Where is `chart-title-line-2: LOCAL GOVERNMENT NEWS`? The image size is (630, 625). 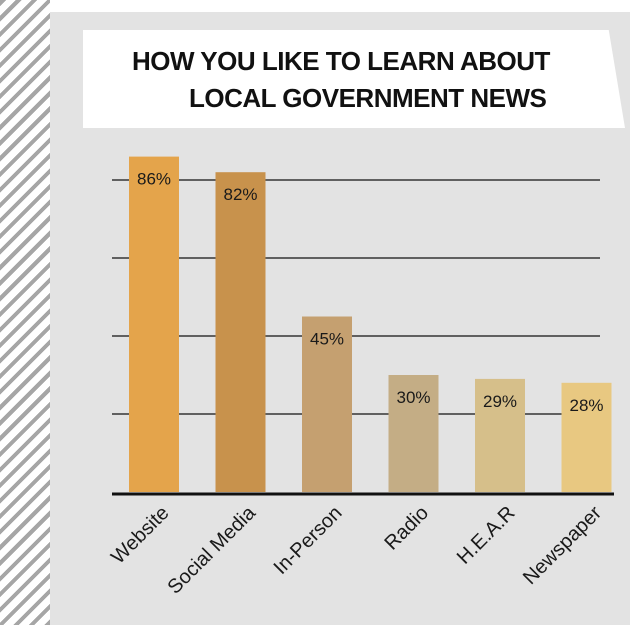
chart-title-line-2: LOCAL GOVERNMENT NEWS is located at coordinates (368, 98).